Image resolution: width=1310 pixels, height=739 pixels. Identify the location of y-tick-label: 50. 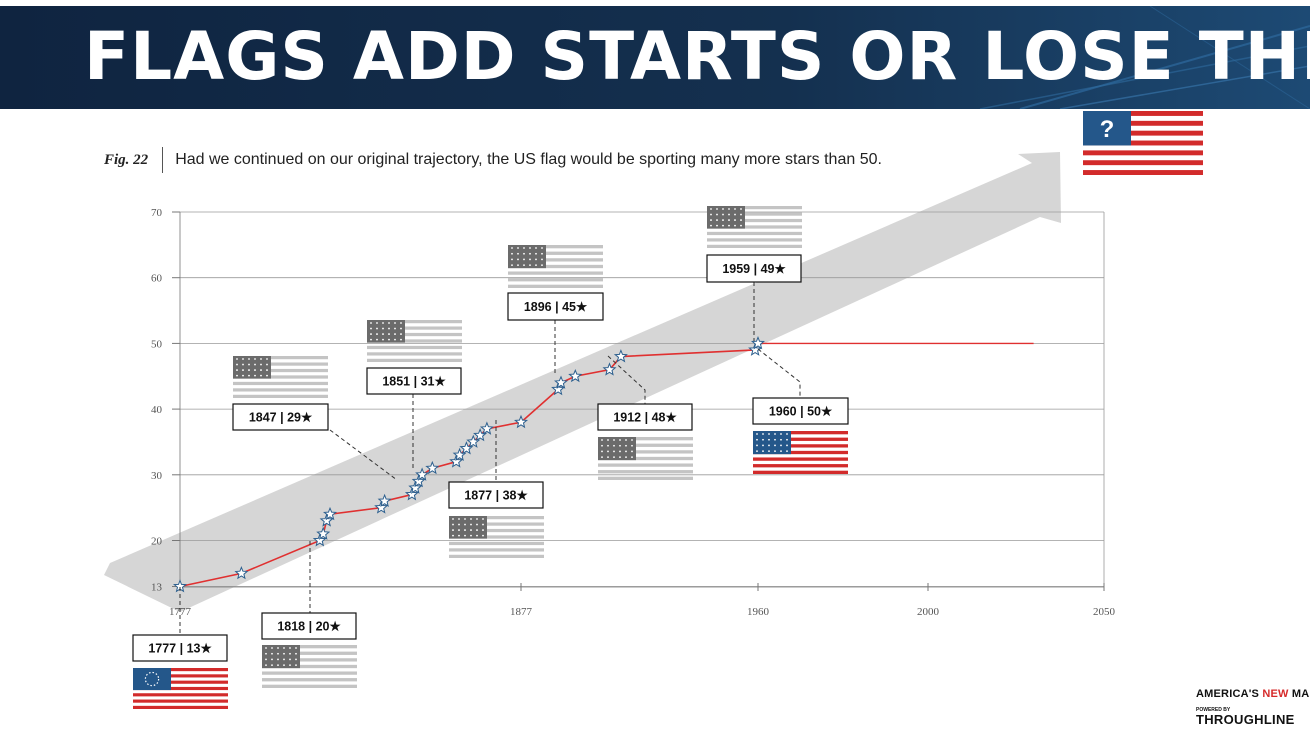
(157, 344).